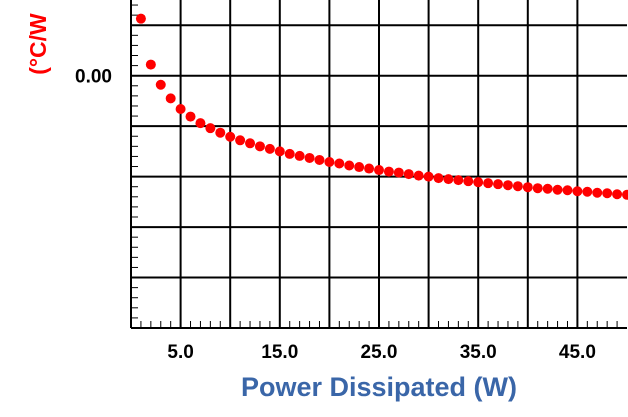 Image resolution: width=628 pixels, height=417 pixels. What do you see at coordinates (38, 44) in the screenshot?
I see `y-axis-label: (°C/W` at bounding box center [38, 44].